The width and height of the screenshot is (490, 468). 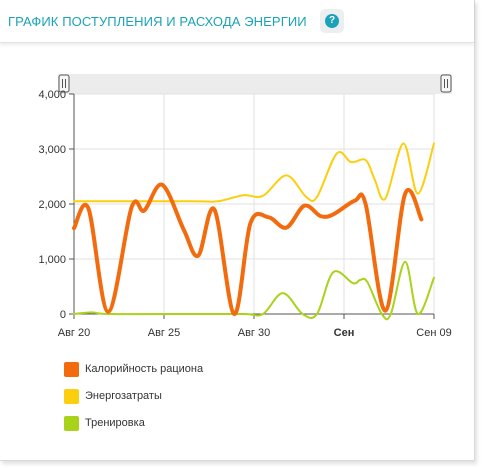 I want to click on series-energy-line, so click(x=254, y=172).